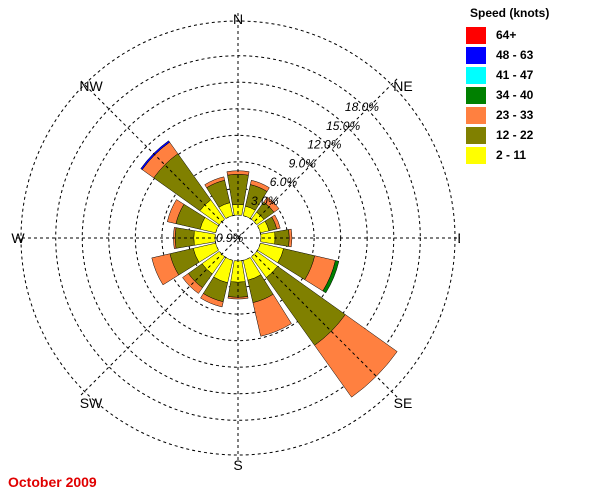 This screenshot has width=608, height=496. What do you see at coordinates (362, 107) in the screenshot?
I see `ring-label-5: 18.0%` at bounding box center [362, 107].